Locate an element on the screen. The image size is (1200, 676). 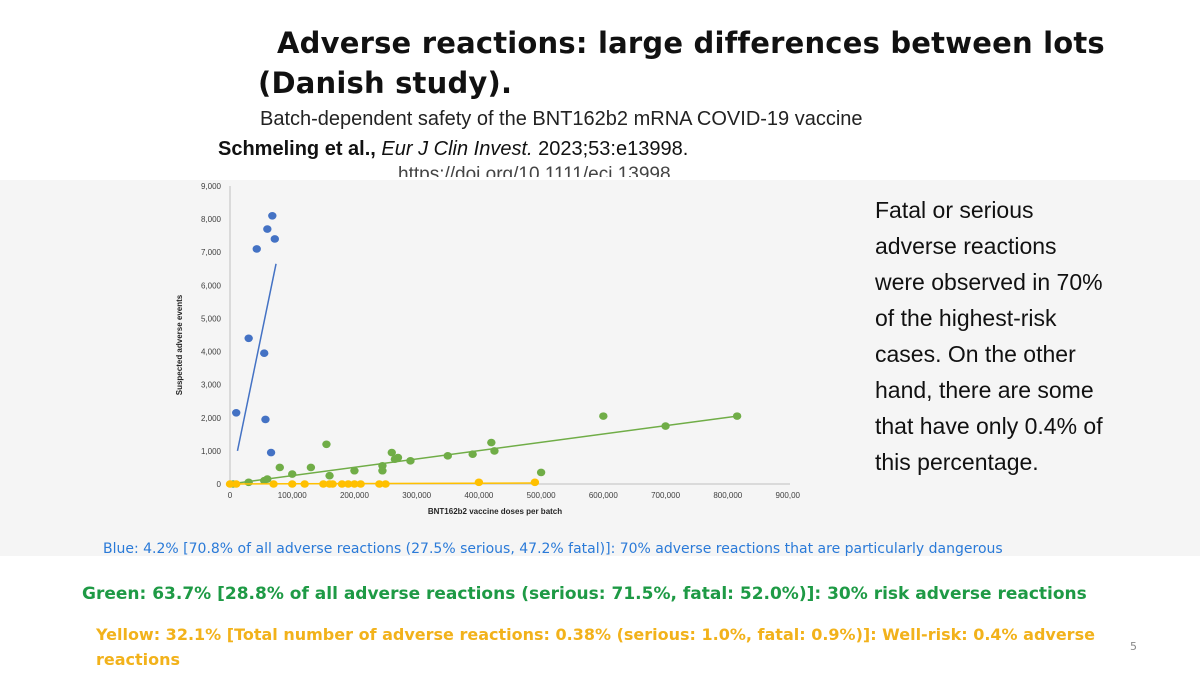
slide-title-line-2: (Danish study). is located at coordinates (385, 83).